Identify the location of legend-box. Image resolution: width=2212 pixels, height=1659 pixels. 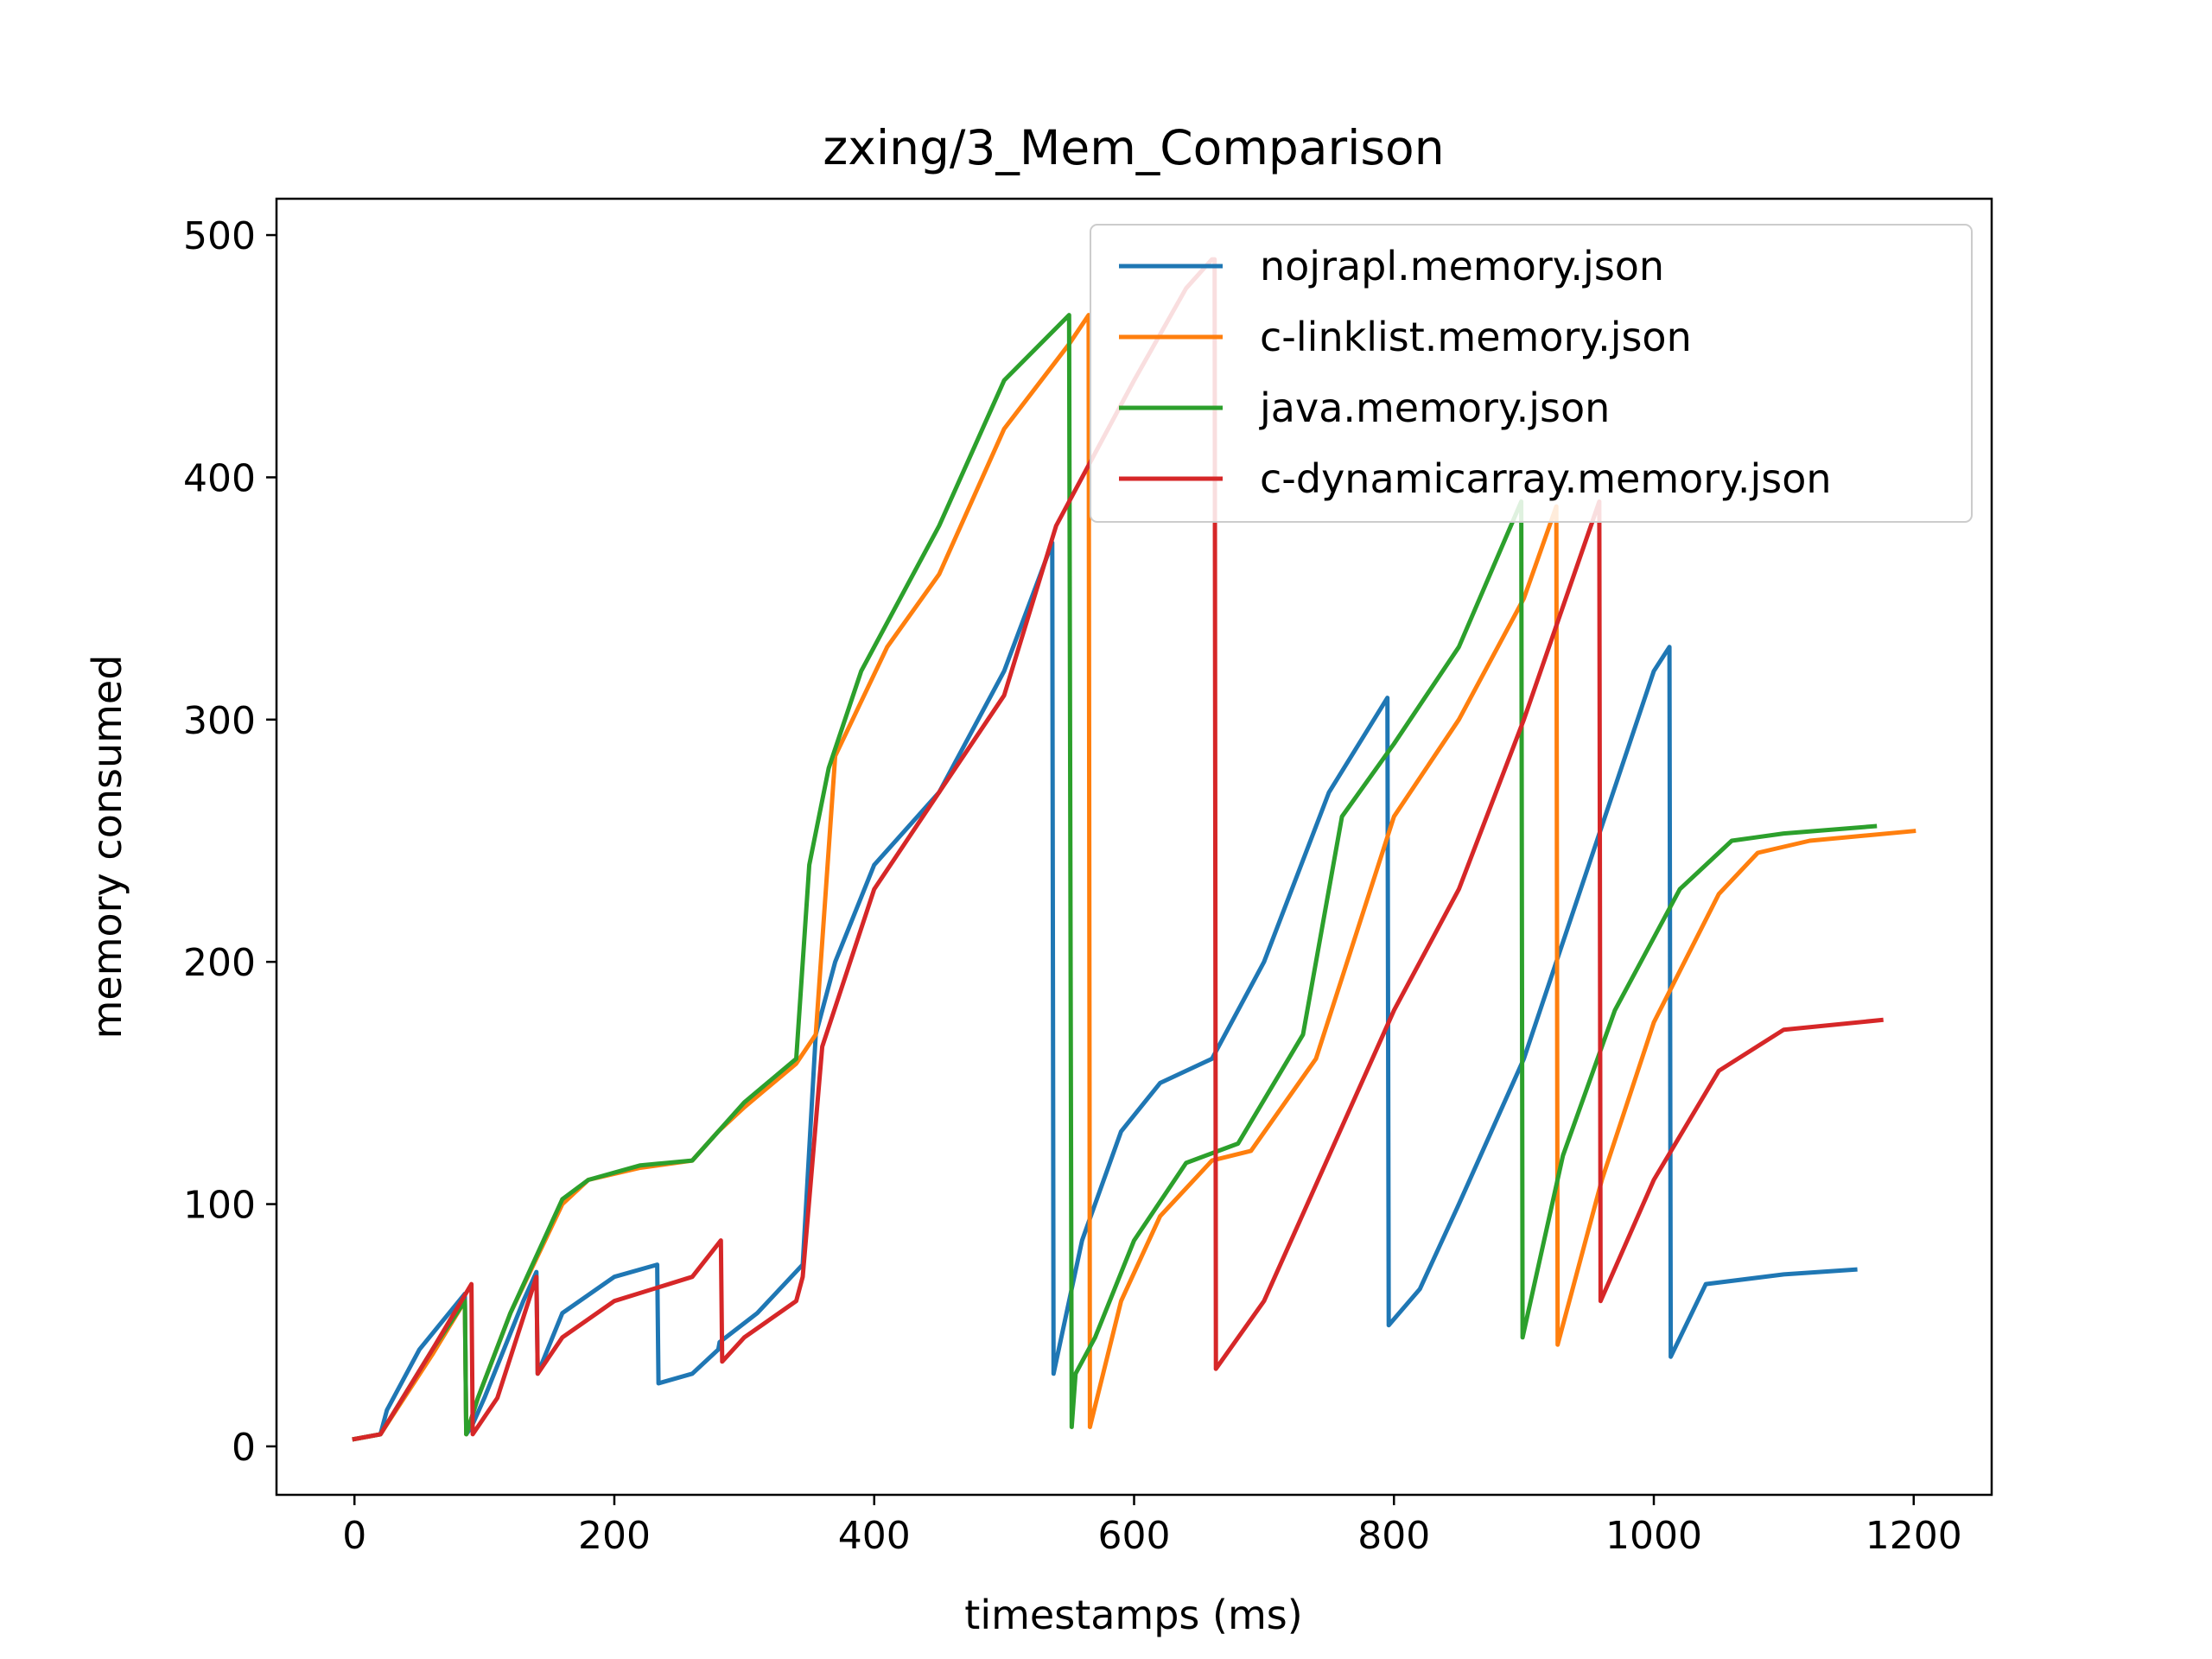
(1531, 373).